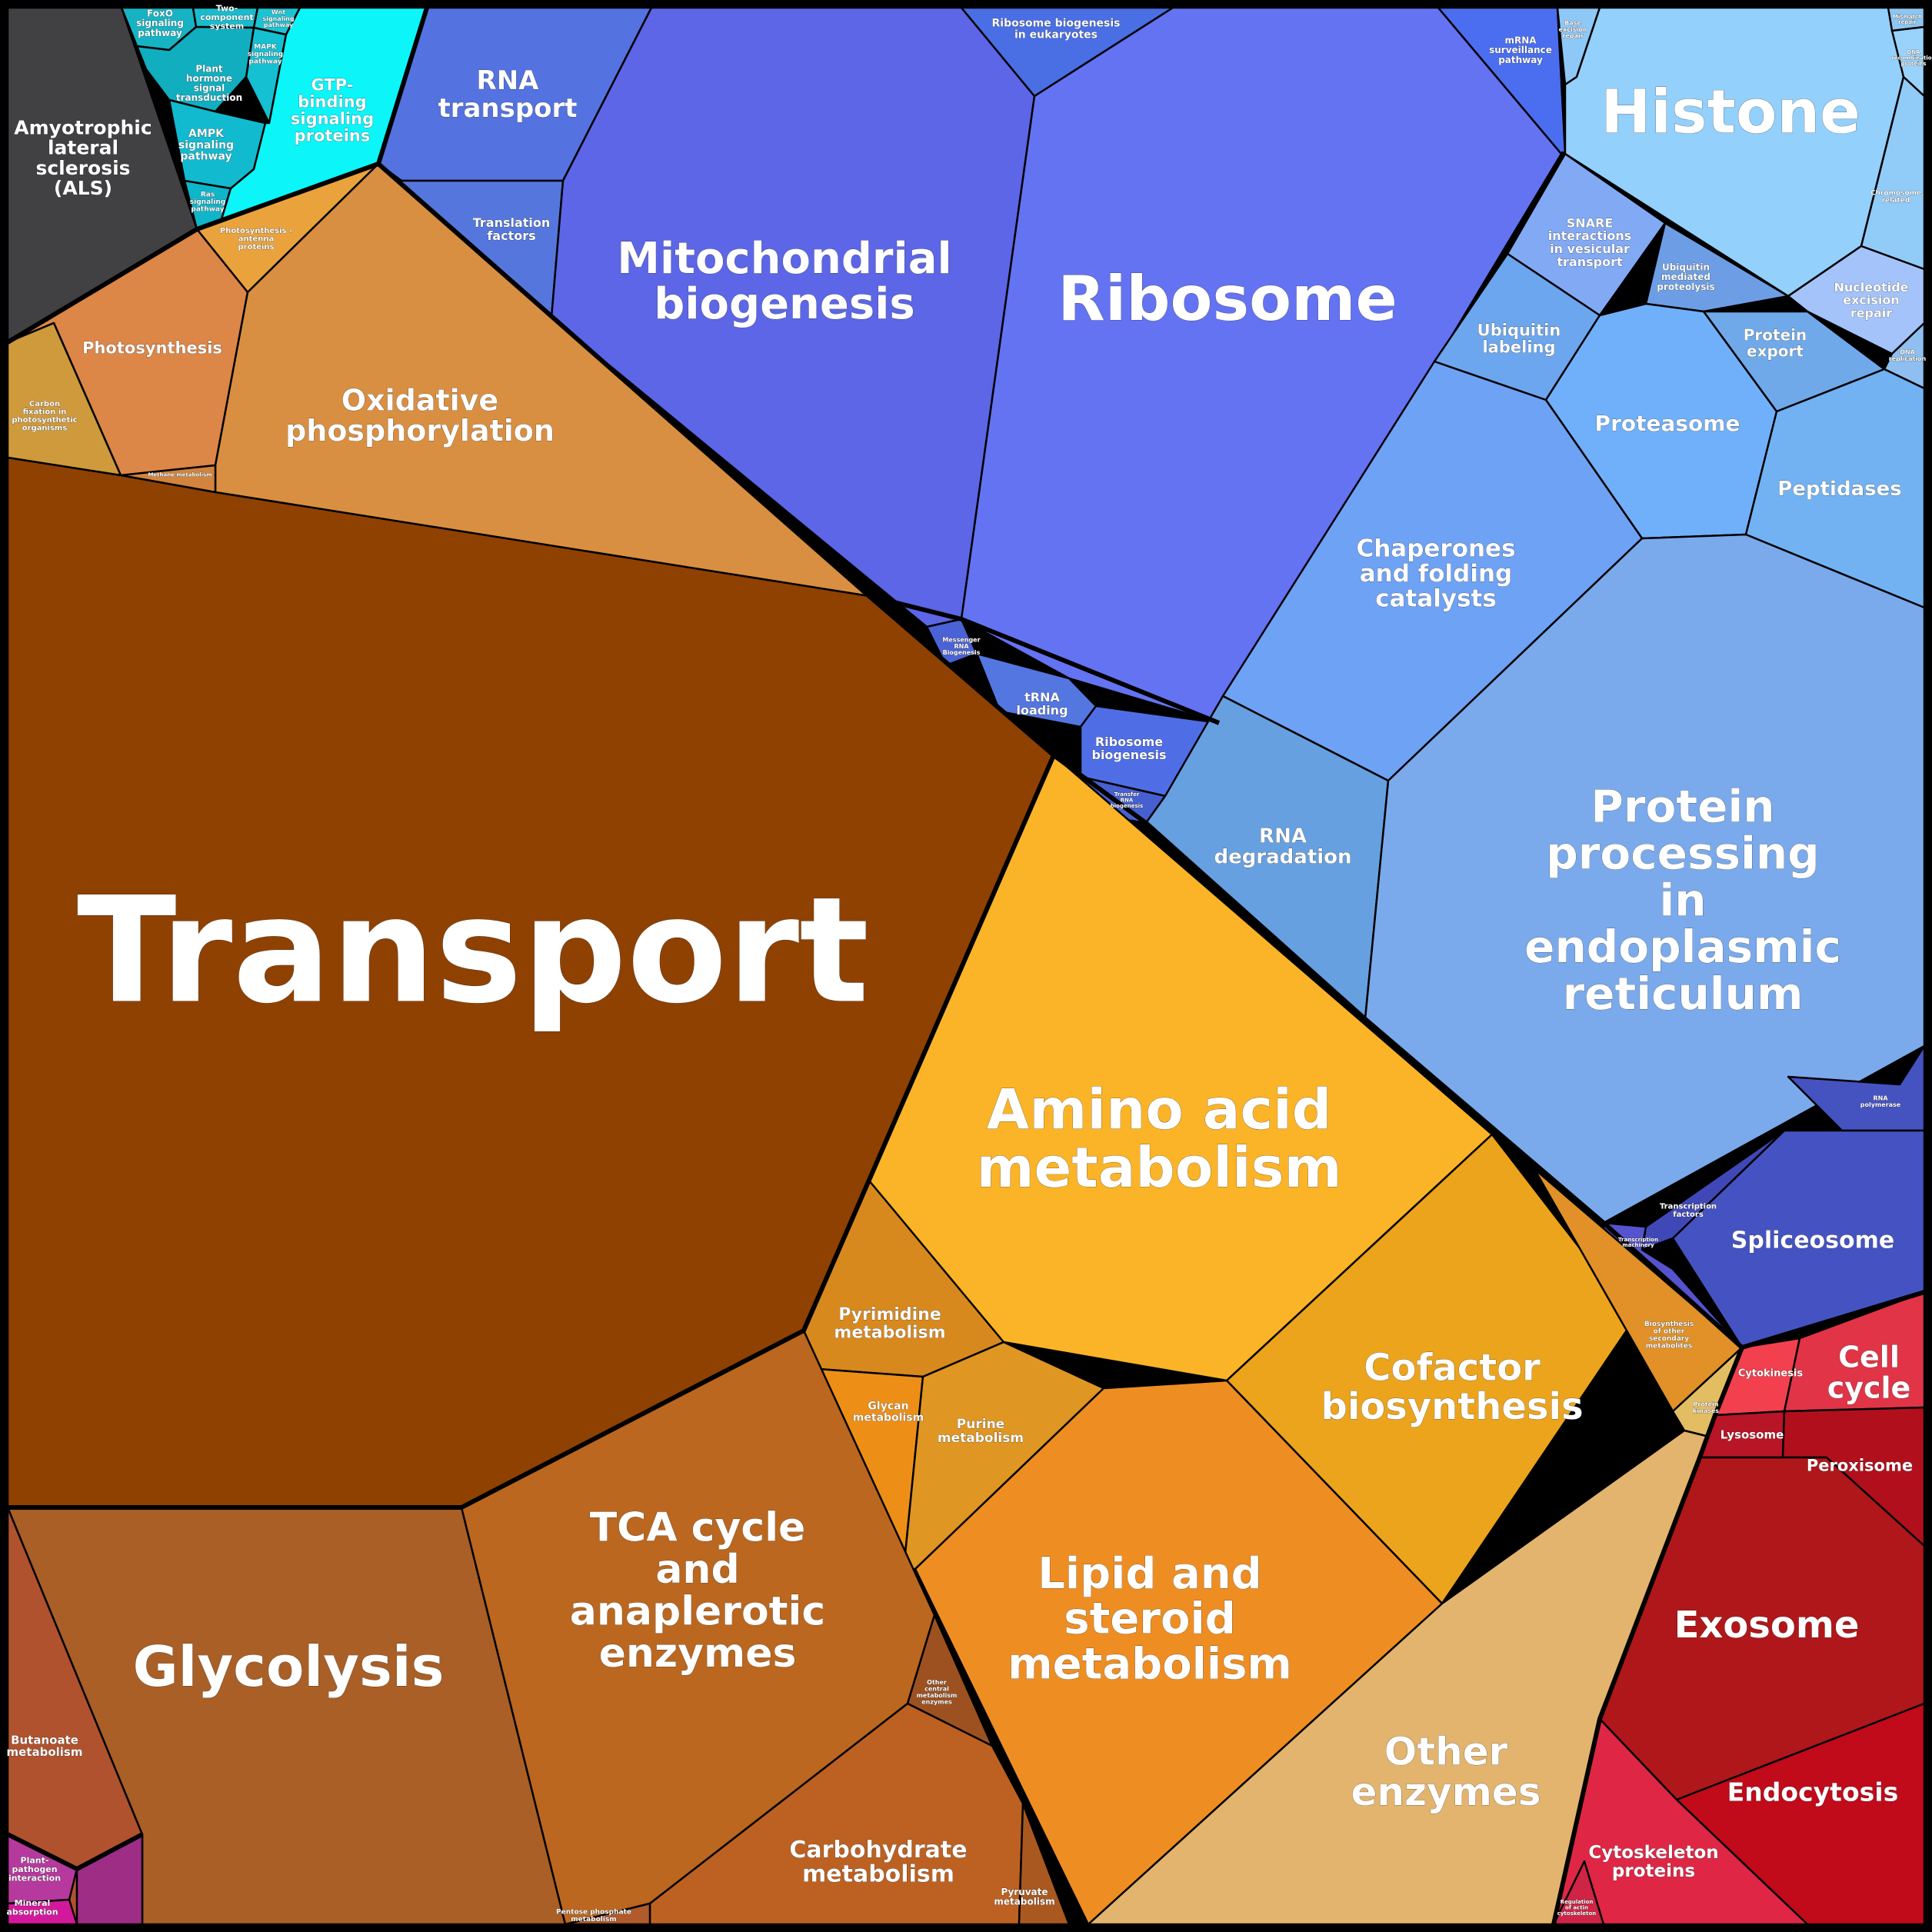 This screenshot has width=1932, height=1932. I want to click on label-line: system, so click(227, 26).